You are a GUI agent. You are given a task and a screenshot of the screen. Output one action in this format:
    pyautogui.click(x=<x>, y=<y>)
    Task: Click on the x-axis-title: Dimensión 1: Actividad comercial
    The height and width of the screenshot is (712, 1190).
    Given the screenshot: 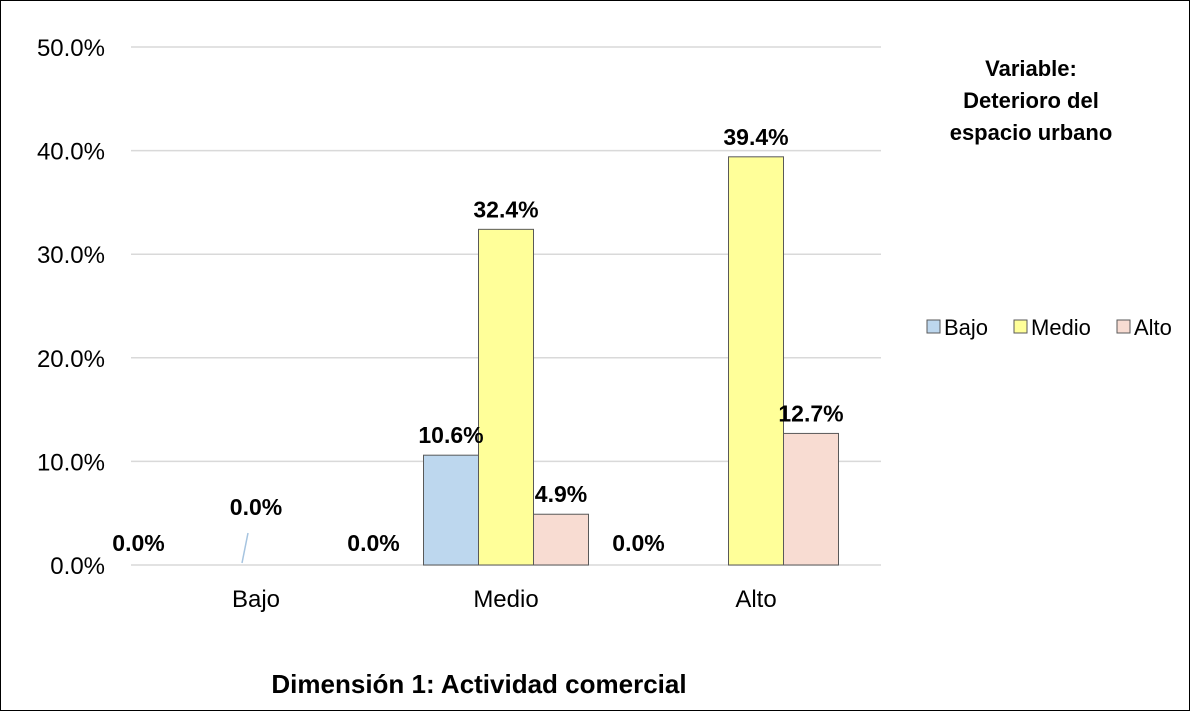 What is the action you would take?
    pyautogui.click(x=478, y=684)
    